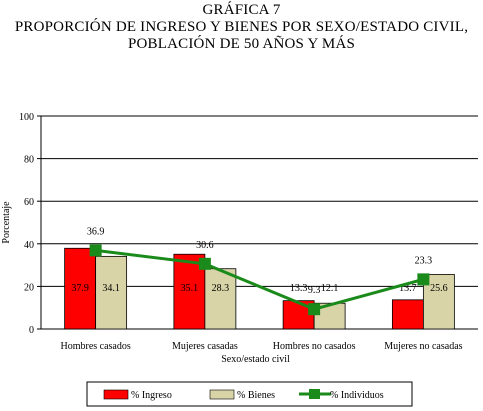  What do you see at coordinates (205, 346) in the screenshot?
I see `x-tick-label: Mujeres casadas` at bounding box center [205, 346].